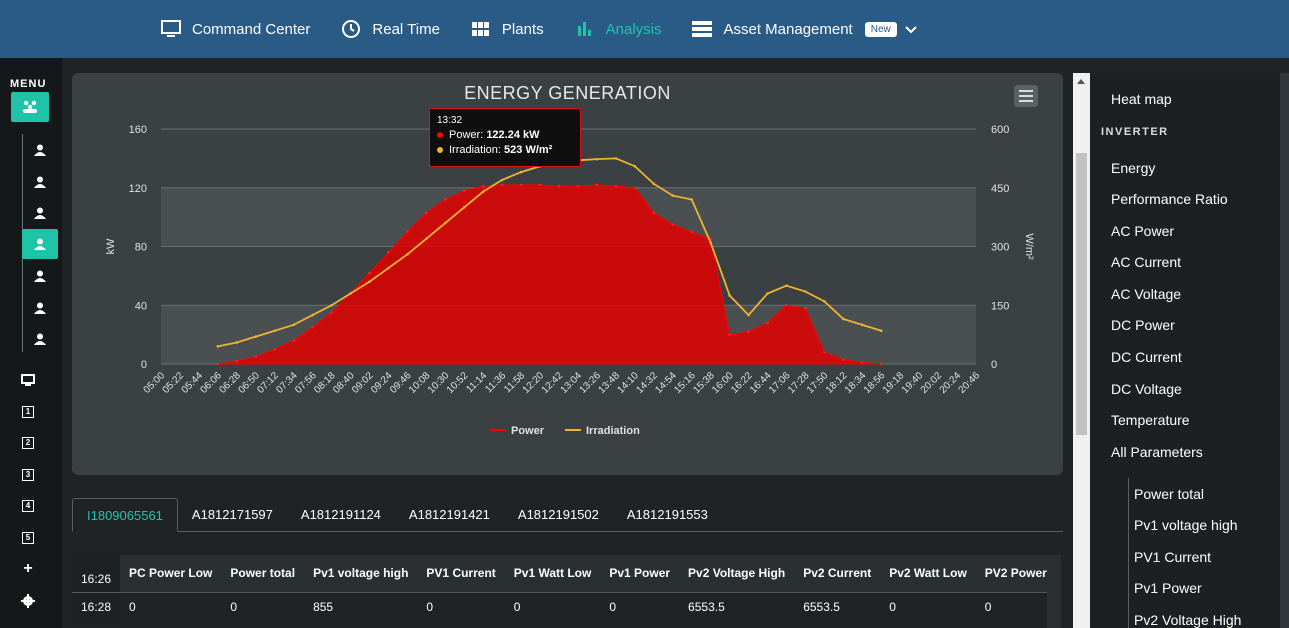 The width and height of the screenshot is (1289, 628). Describe the element at coordinates (617, 29) in the screenshot. I see `nav-analysis: Analysis` at that location.